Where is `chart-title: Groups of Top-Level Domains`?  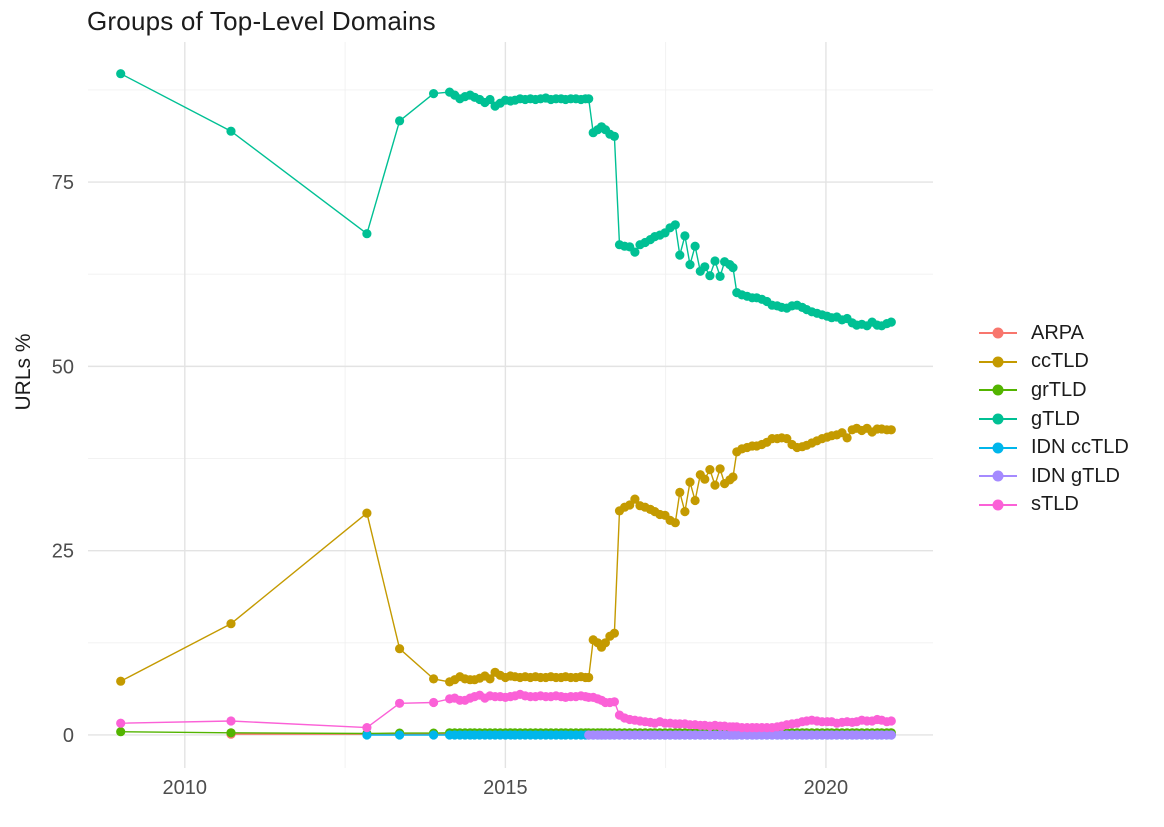 chart-title: Groups of Top-Level Domains is located at coordinates (261, 21).